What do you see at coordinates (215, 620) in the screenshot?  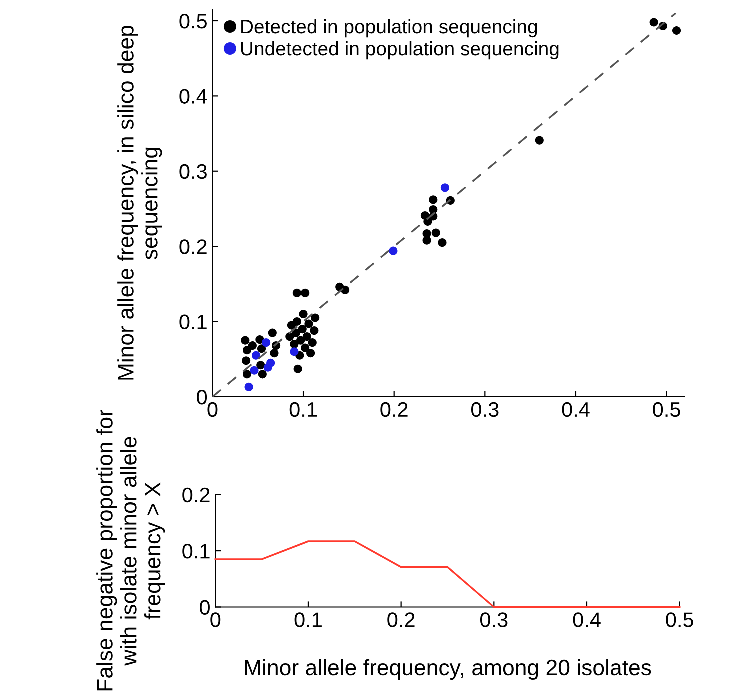 I see `x-tick-label: 0` at bounding box center [215, 620].